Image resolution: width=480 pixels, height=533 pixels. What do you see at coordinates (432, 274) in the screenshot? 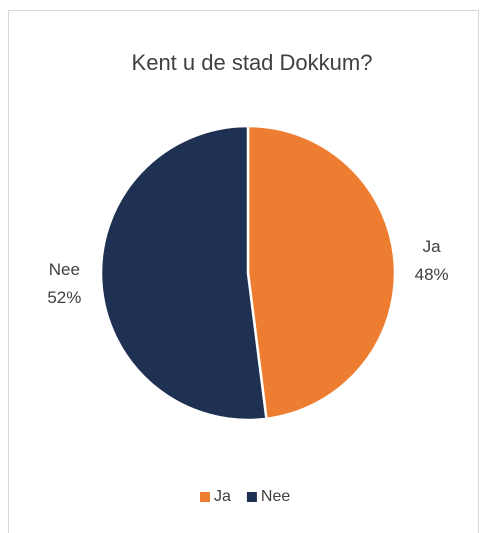
I see `data-label-value: 48%` at bounding box center [432, 274].